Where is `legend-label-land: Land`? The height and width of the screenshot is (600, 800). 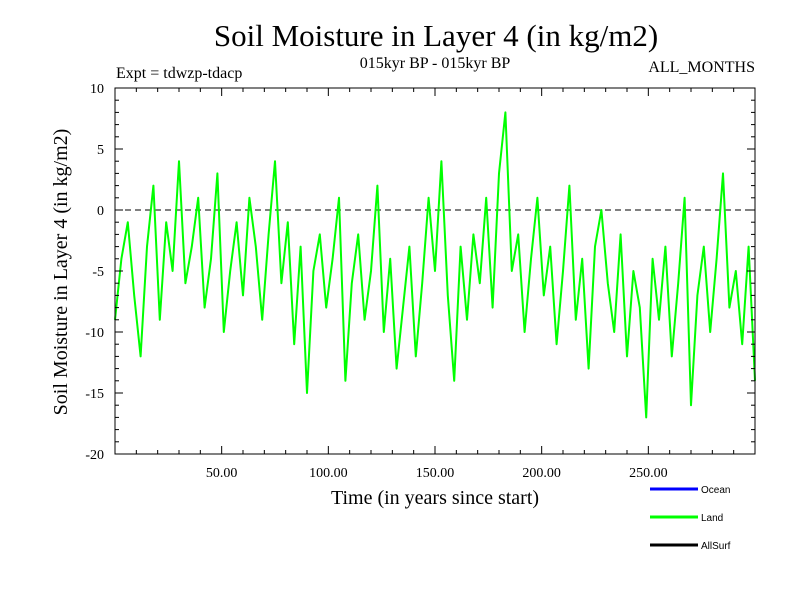 legend-label-land: Land is located at coordinates (712, 518).